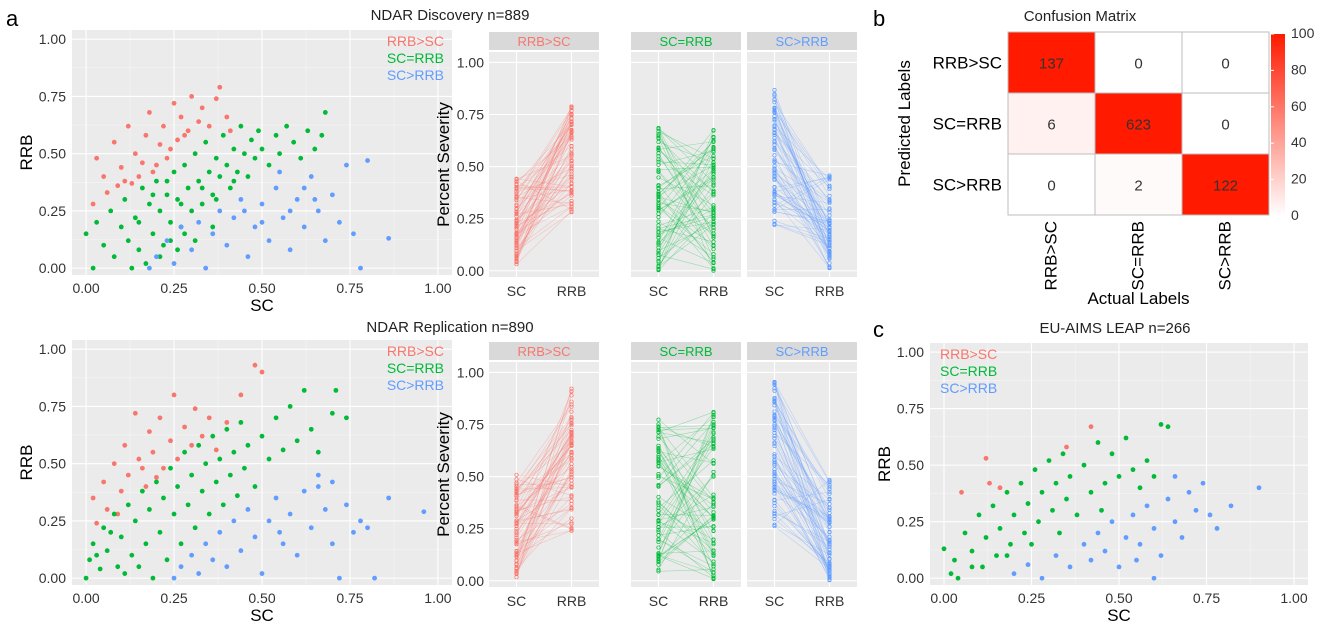  I want to click on confusion-cell-value: 0, so click(1051, 186).